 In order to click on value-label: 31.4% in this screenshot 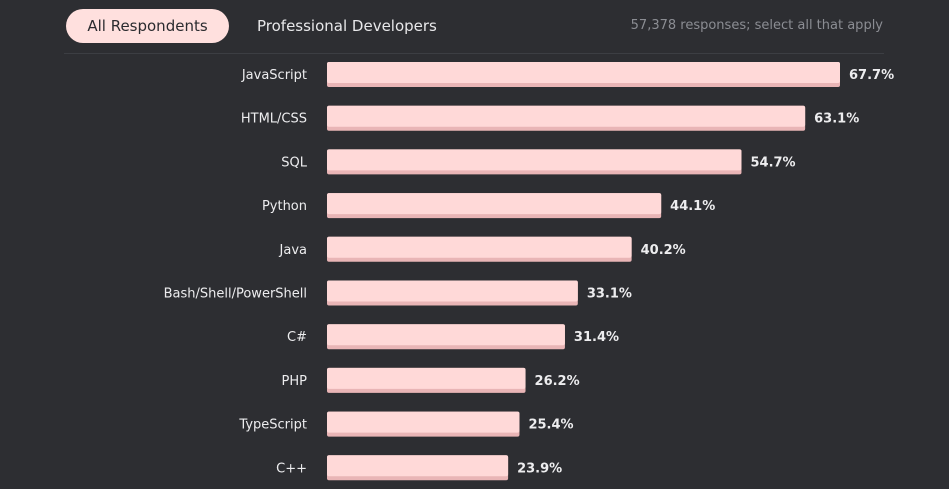, I will do `click(596, 337)`.